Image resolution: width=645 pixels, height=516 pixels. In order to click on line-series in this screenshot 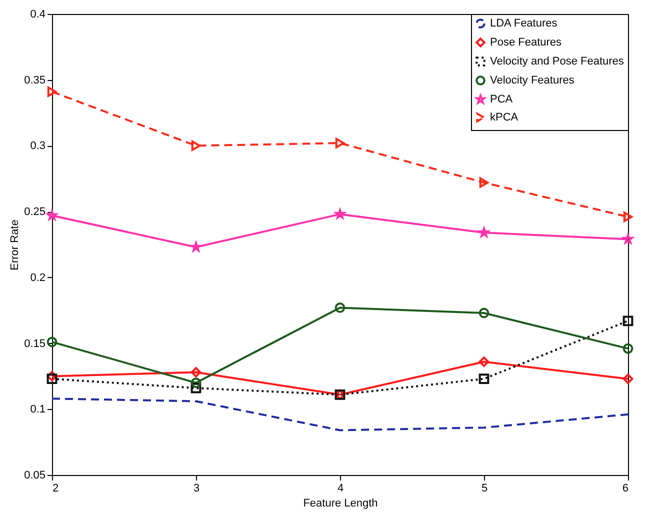, I will do `click(340, 415)`.